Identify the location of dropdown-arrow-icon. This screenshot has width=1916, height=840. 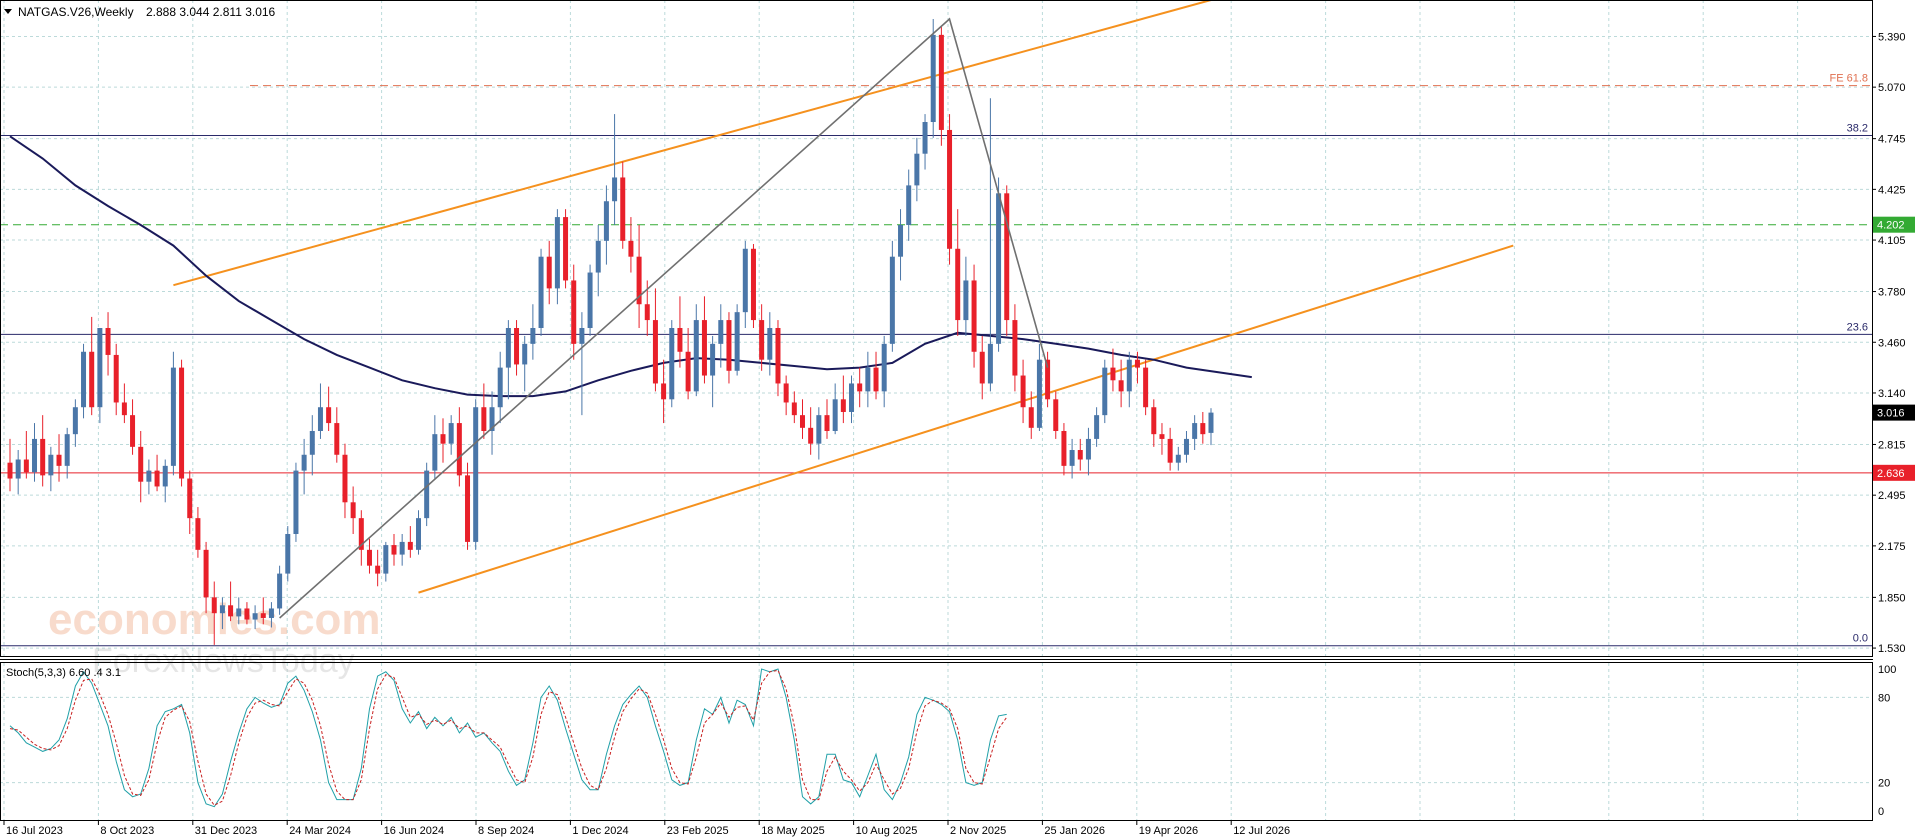
(8, 11).